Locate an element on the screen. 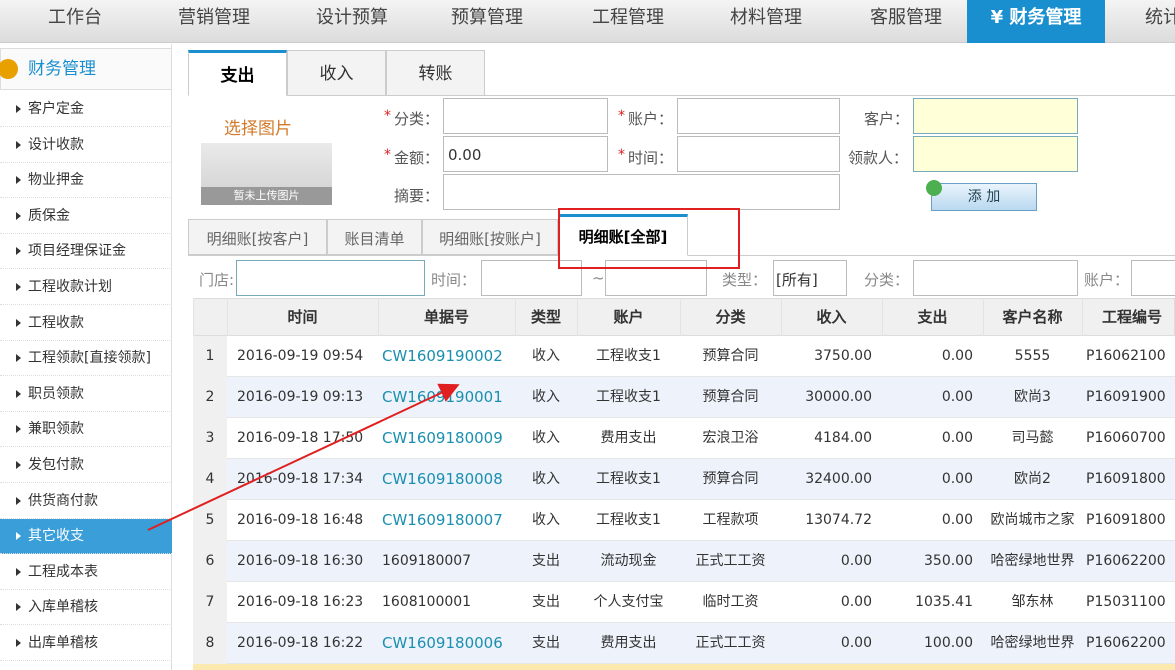 The image size is (1175, 670). account-select is located at coordinates (1153, 278).